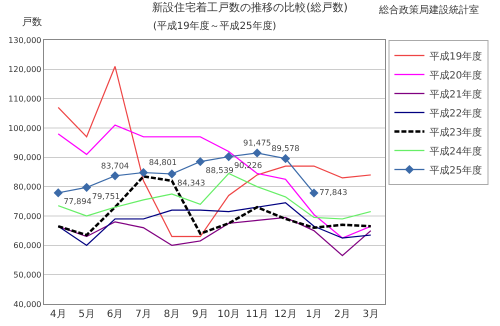 The height and width of the screenshot is (326, 500). I want to click on line-series, so click(215, 196).